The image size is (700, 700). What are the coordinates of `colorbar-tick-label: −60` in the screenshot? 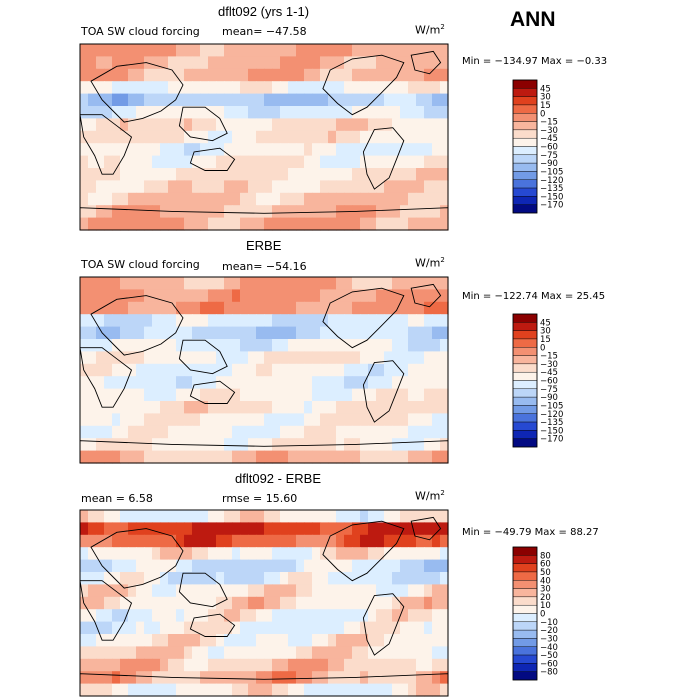 It's located at (549, 382).